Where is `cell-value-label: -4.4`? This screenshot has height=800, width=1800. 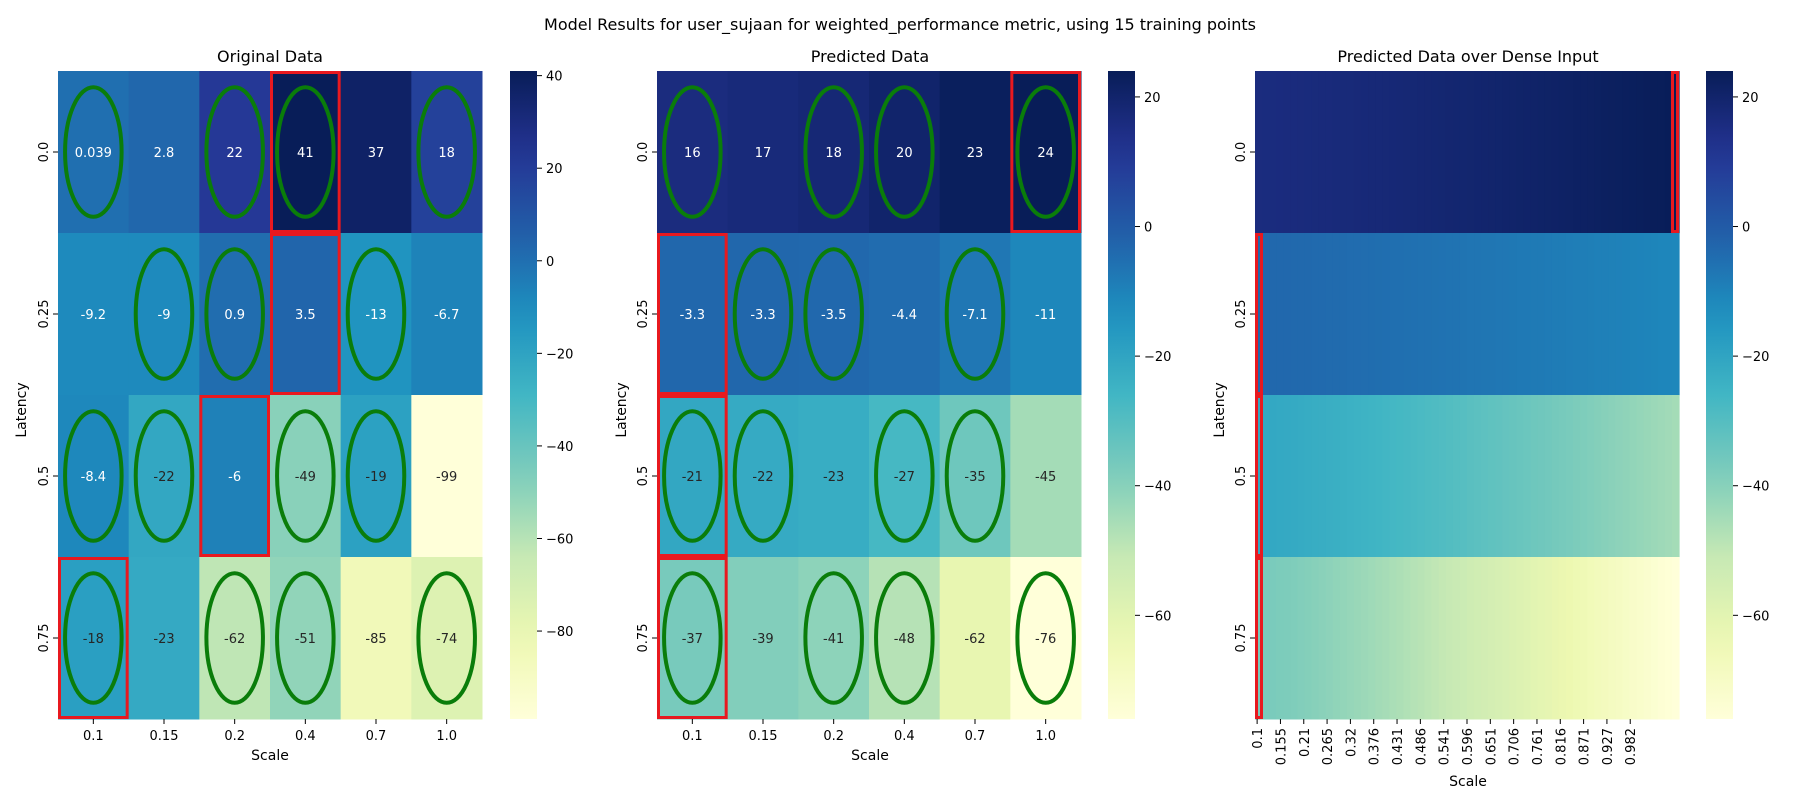 cell-value-label: -4.4 is located at coordinates (904, 315).